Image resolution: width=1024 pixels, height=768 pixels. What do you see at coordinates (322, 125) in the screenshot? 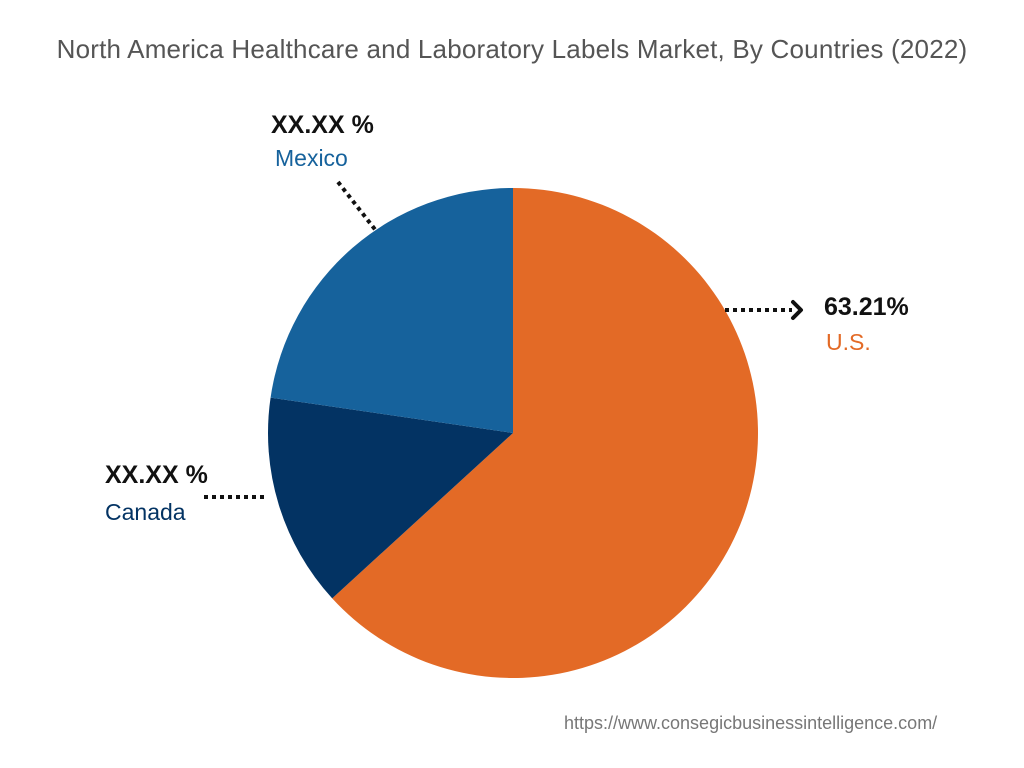
I see `data-label-mexico-value: XX.XX %` at bounding box center [322, 125].